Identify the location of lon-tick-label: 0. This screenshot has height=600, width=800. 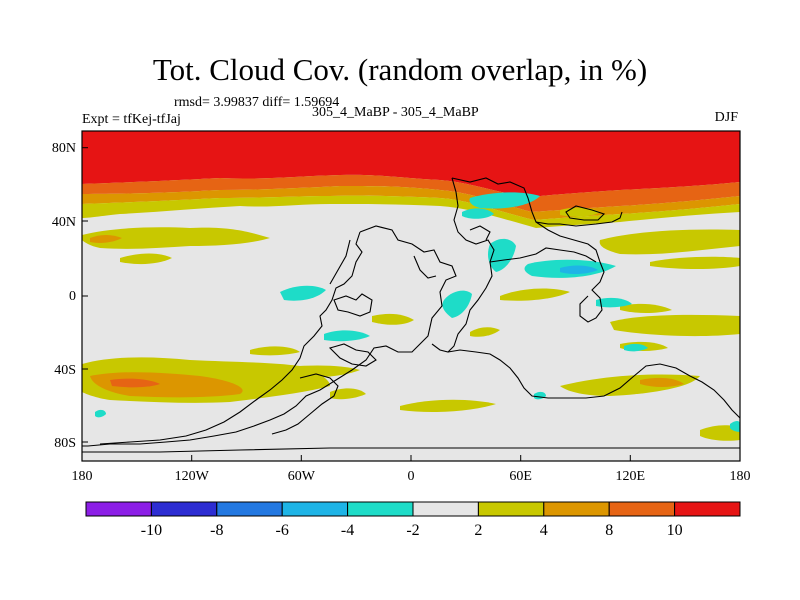
(411, 476).